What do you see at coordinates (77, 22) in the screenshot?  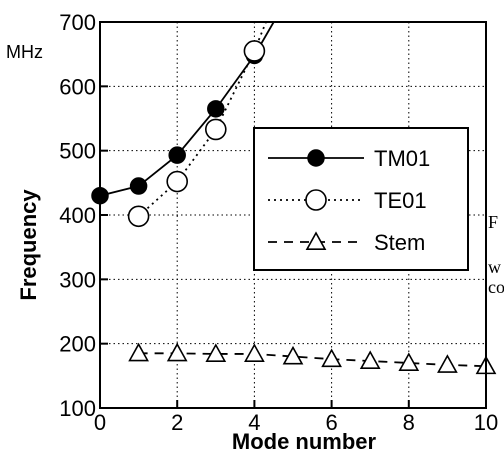 I see `y-tick-label: 700` at bounding box center [77, 22].